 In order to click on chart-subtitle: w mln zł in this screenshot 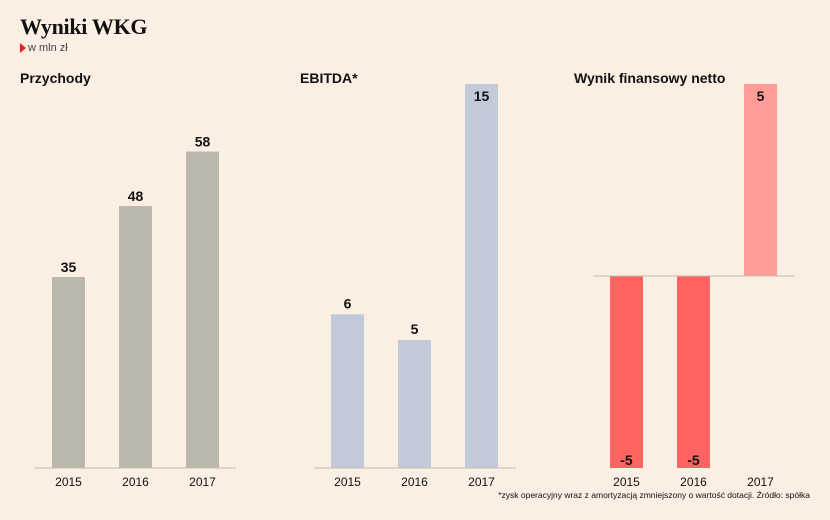, I will do `click(44, 48)`.